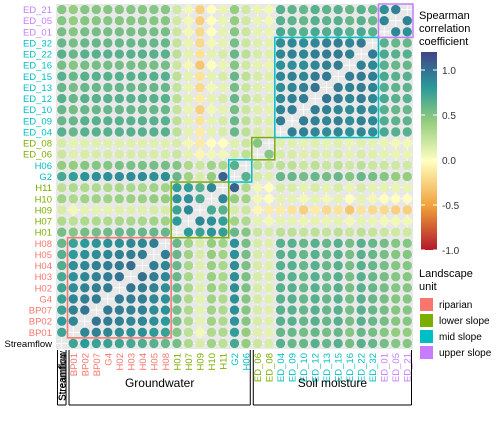 This screenshot has width=500, height=424. I want to click on y-tick-label: ED_12, so click(37, 99).